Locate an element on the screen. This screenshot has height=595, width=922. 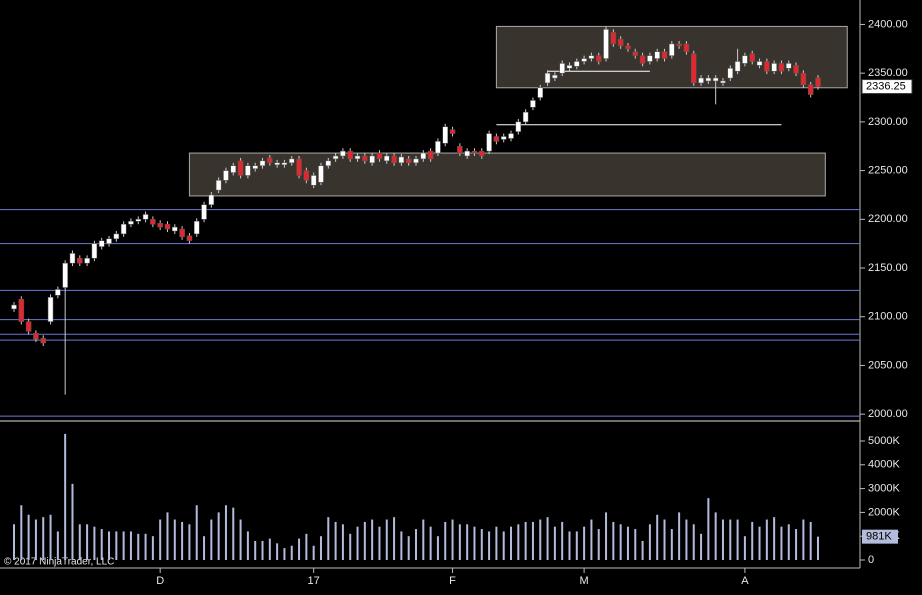
x-tick-label: 17 is located at coordinates (314, 581).